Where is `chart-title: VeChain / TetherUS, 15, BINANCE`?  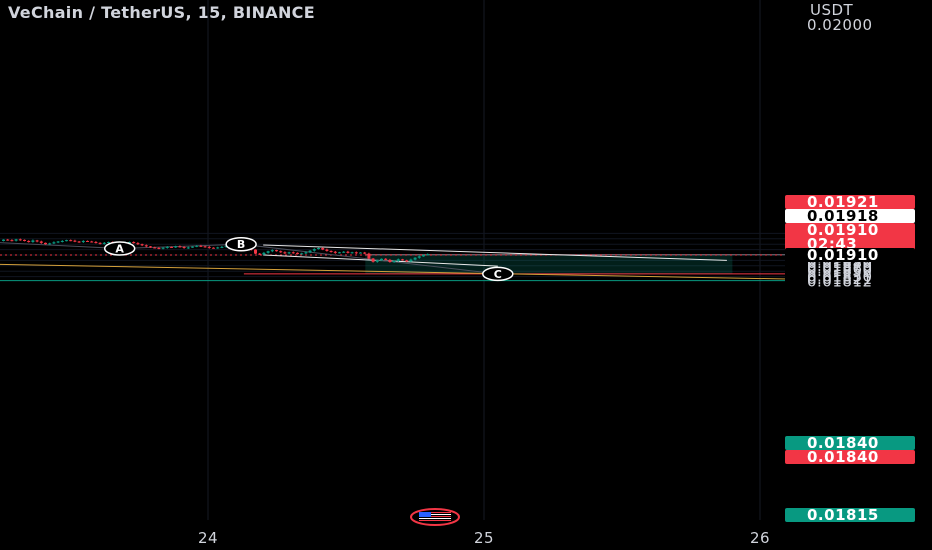
chart-title: VeChain / TetherUS, 15, BINANCE is located at coordinates (161, 12).